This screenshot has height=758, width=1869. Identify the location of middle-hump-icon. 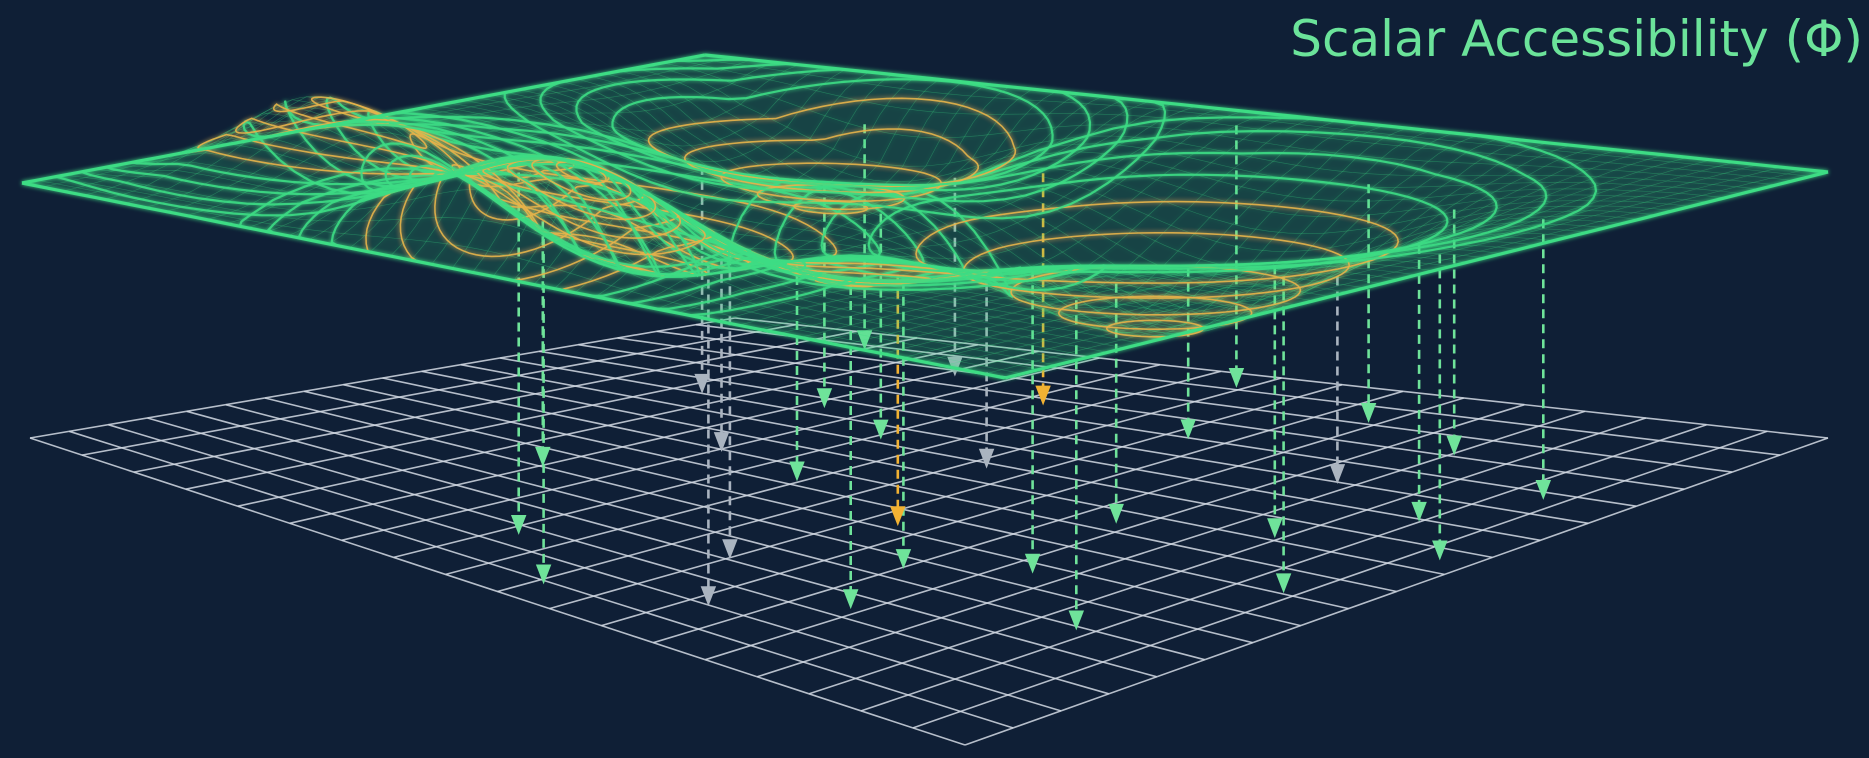
(583, 209).